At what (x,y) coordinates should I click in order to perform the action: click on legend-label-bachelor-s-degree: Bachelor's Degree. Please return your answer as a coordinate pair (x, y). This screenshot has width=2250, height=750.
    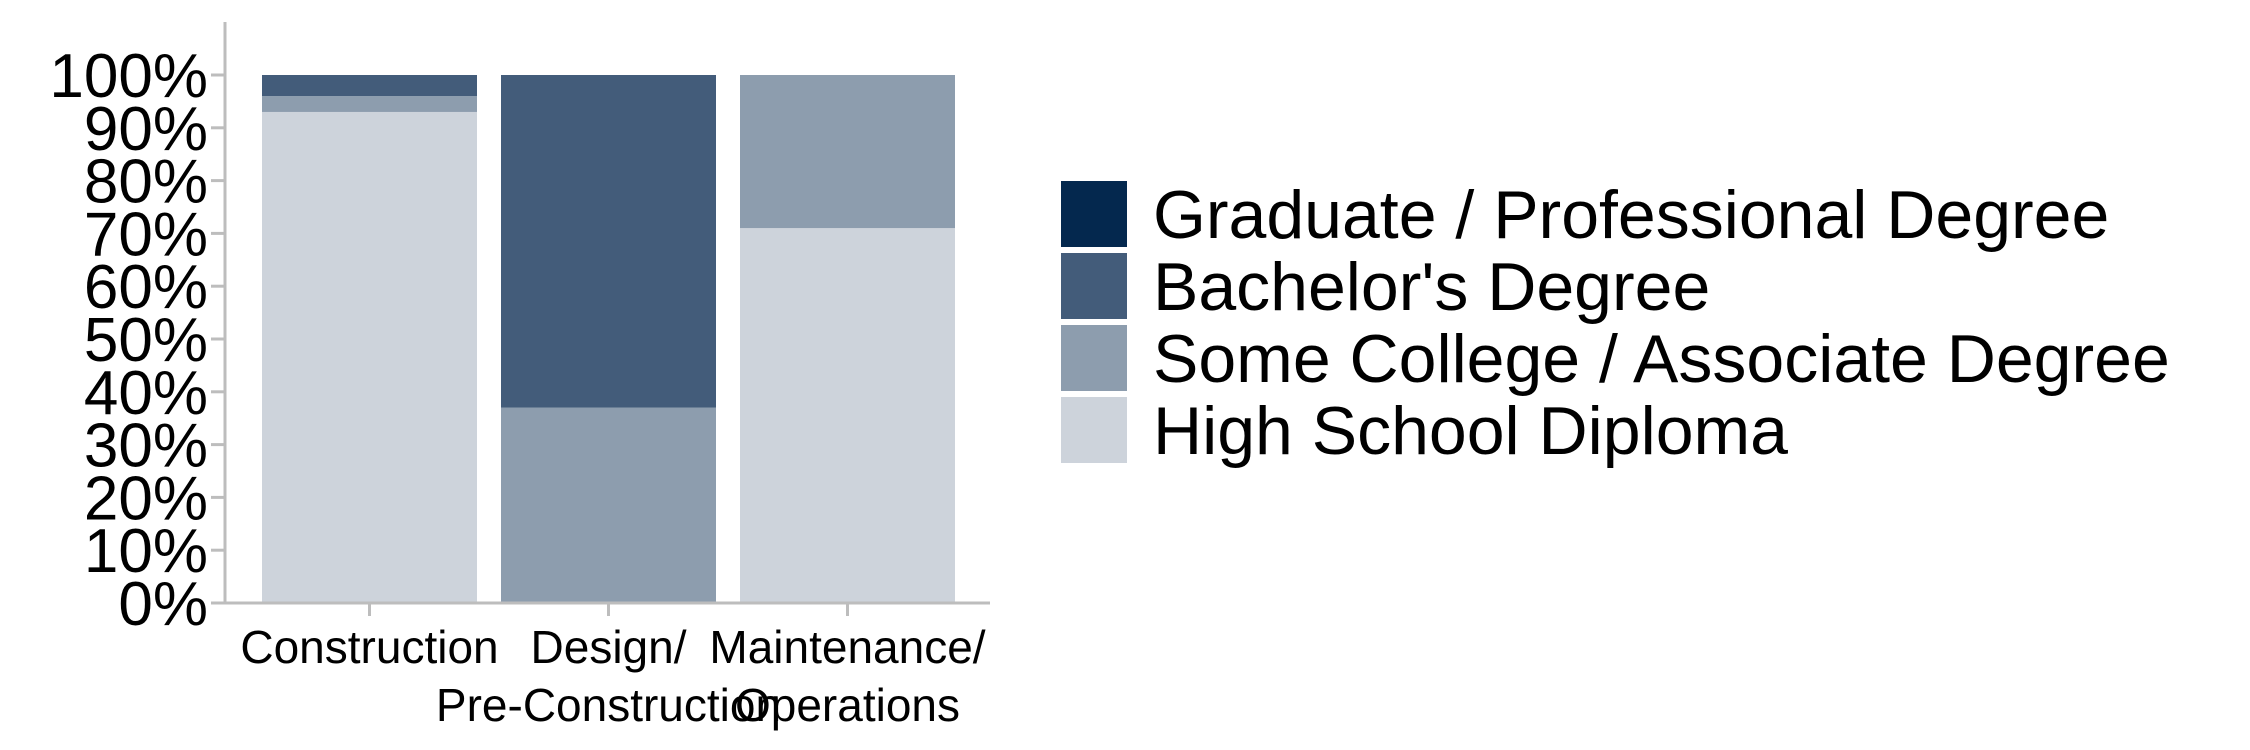
    Looking at the image, I should click on (1431, 287).